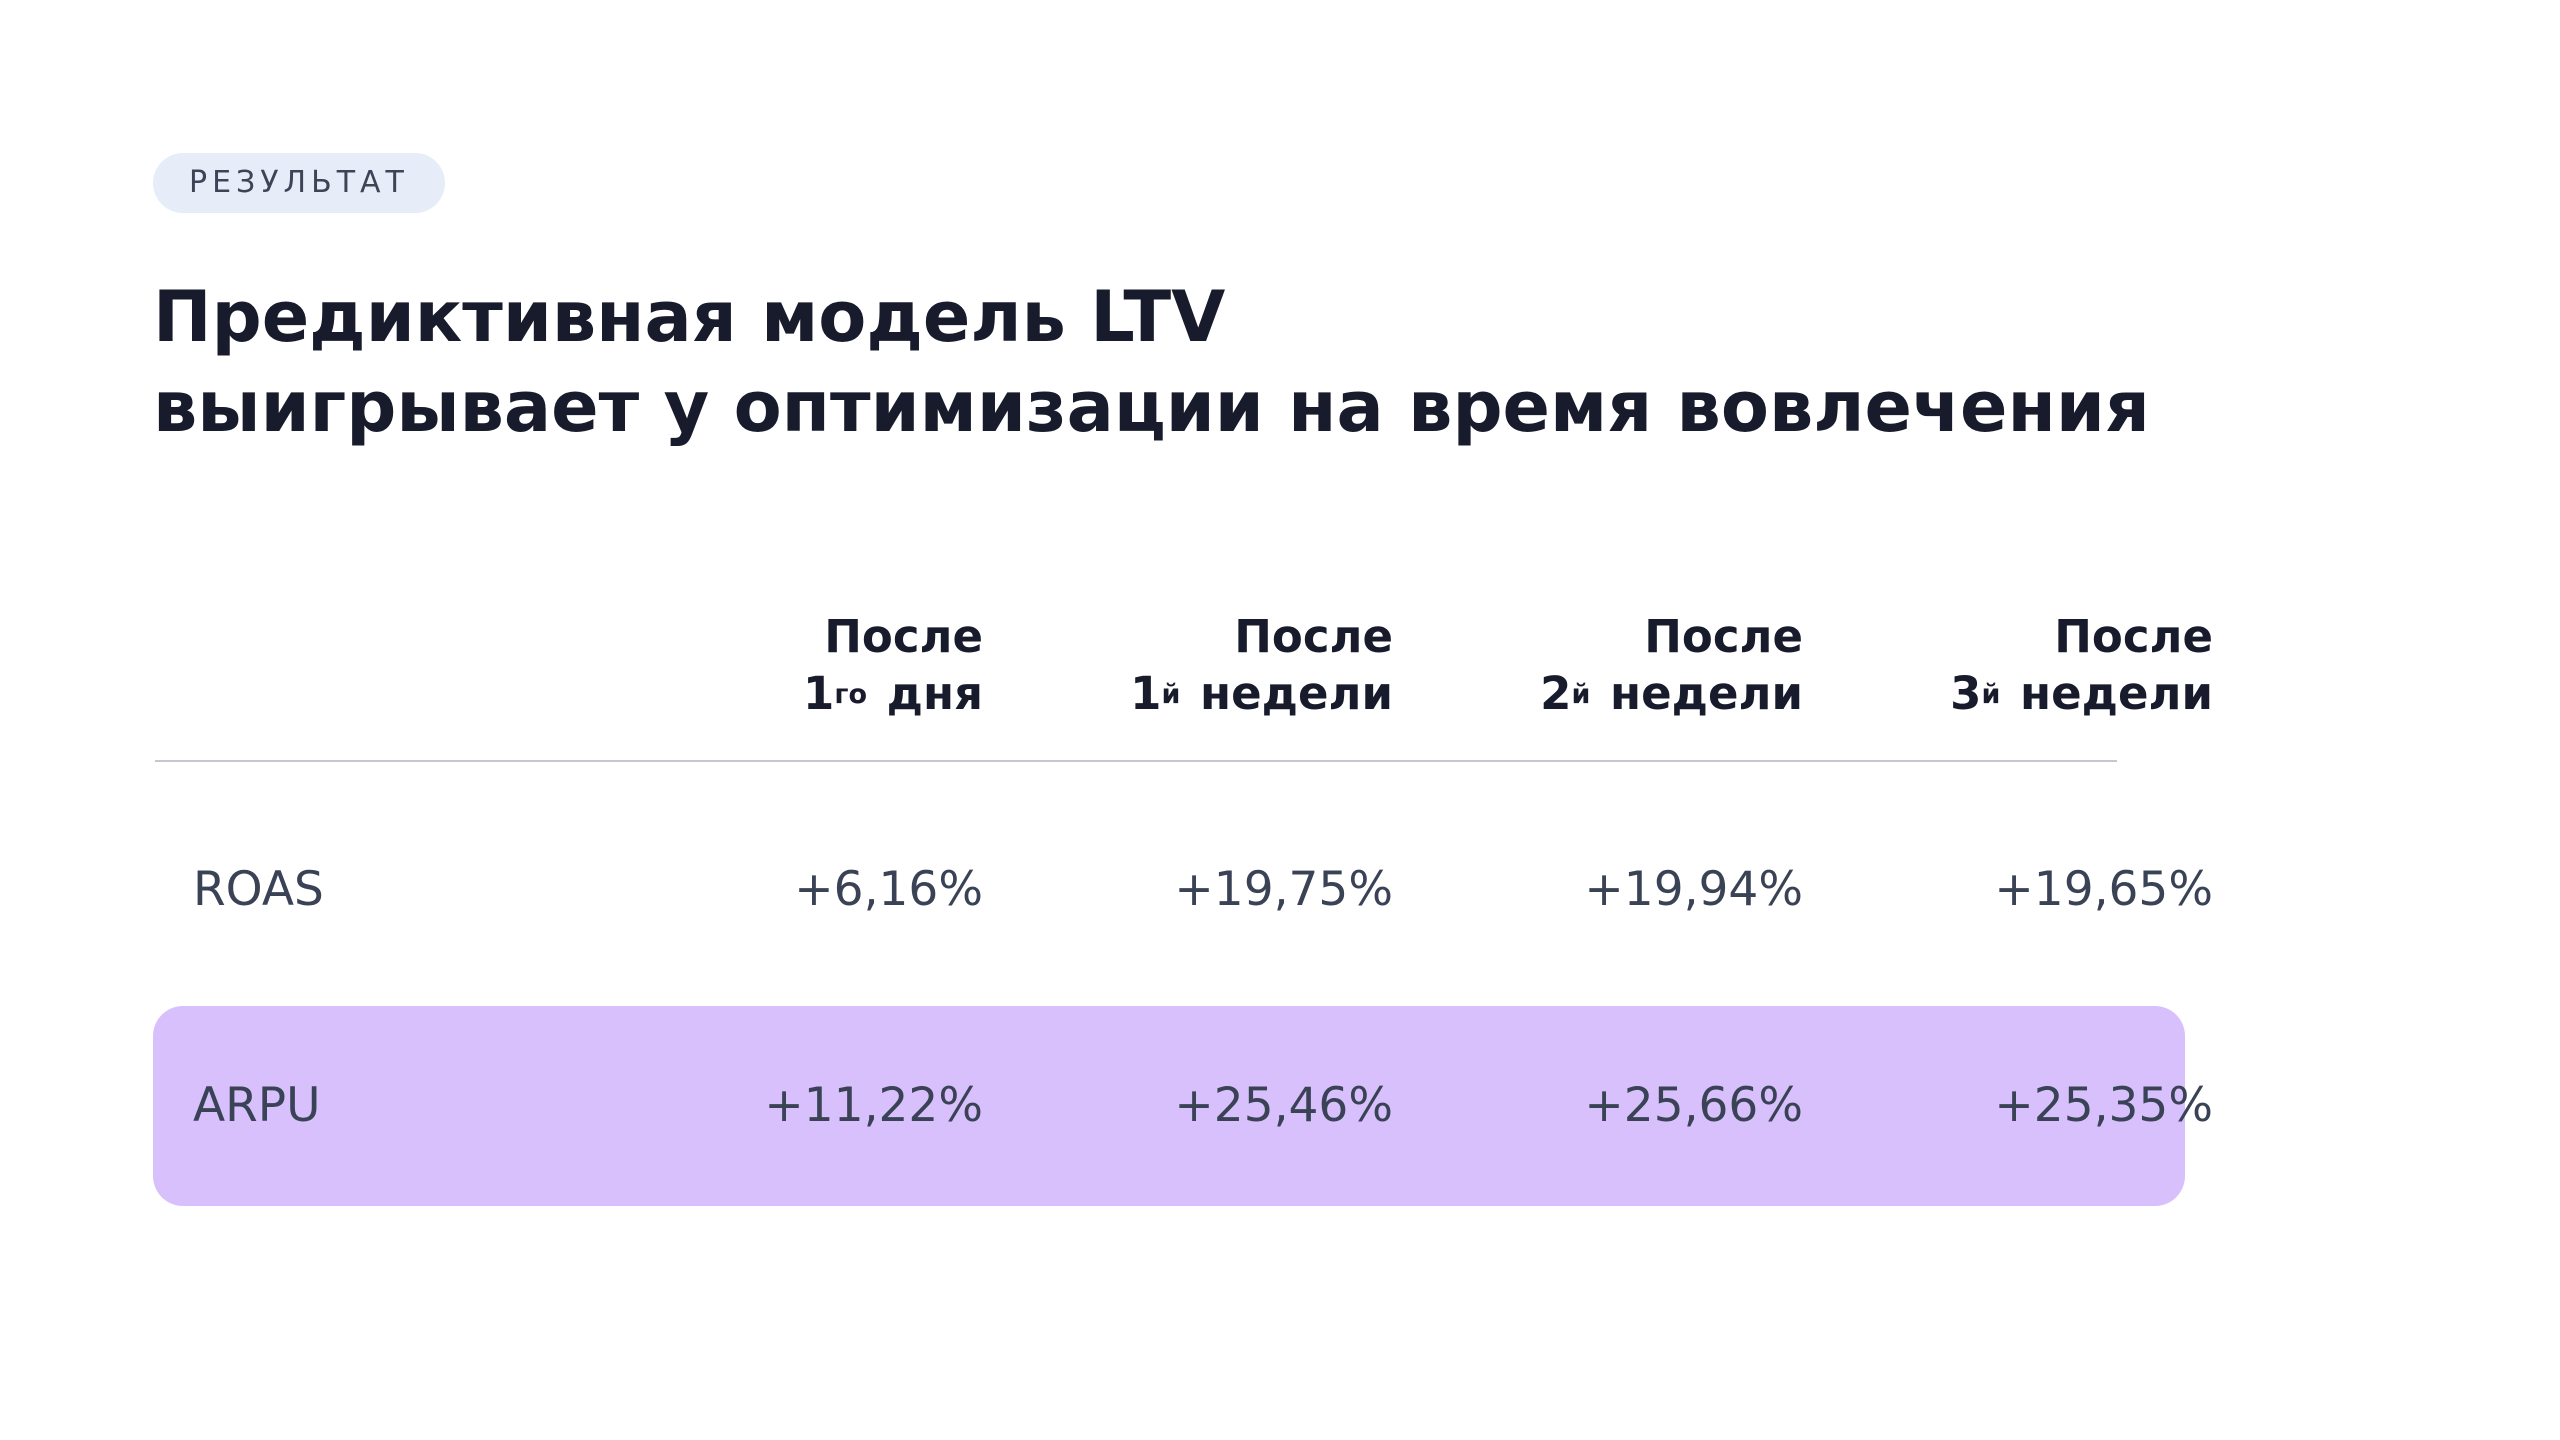  I want to click on arpu-day-1-value: +11,22%, so click(873, 1105).